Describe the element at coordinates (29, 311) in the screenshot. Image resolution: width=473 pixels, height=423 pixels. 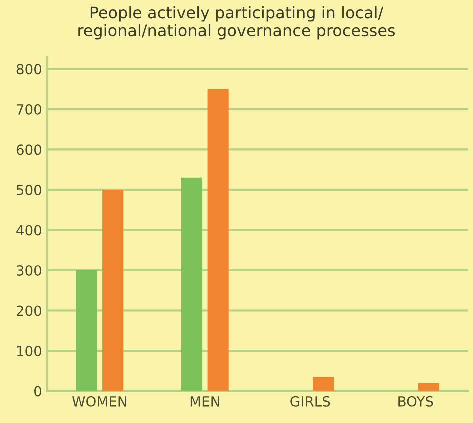
I see `y-tick-label: 200` at that location.